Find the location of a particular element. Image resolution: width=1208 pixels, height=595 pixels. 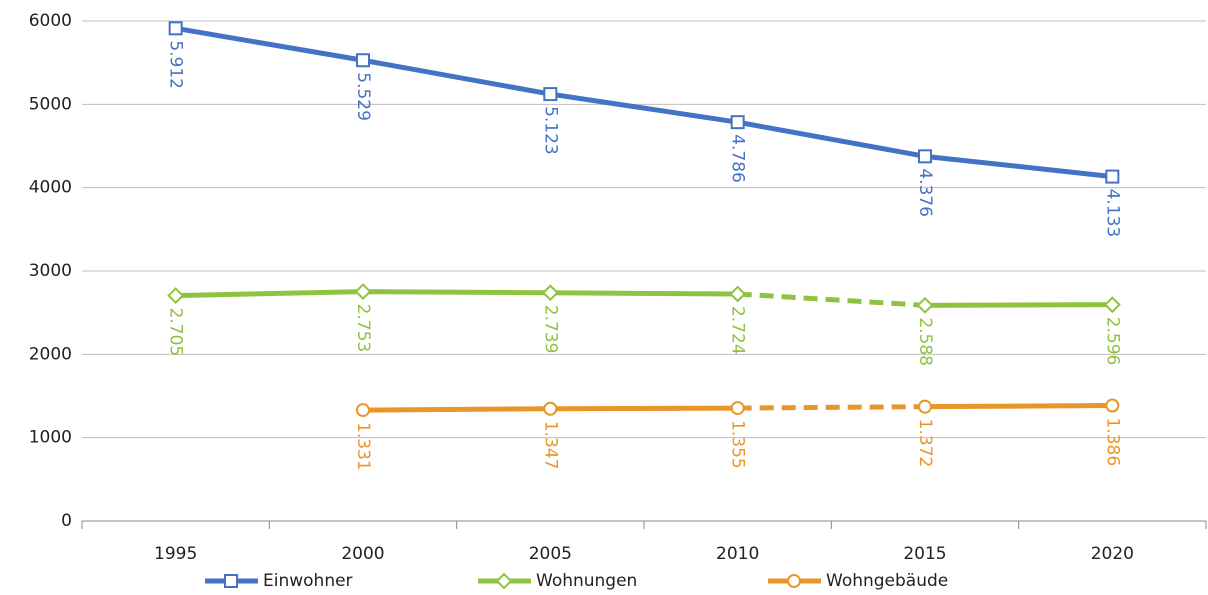

y-tick-label: 2000 is located at coordinates (50, 354).